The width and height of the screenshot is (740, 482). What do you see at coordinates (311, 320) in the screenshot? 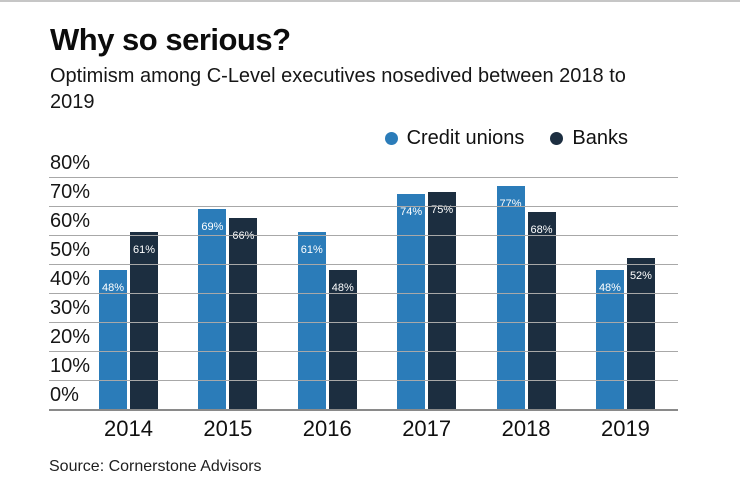
I see `bar-credit-unions: 61%` at bounding box center [311, 320].